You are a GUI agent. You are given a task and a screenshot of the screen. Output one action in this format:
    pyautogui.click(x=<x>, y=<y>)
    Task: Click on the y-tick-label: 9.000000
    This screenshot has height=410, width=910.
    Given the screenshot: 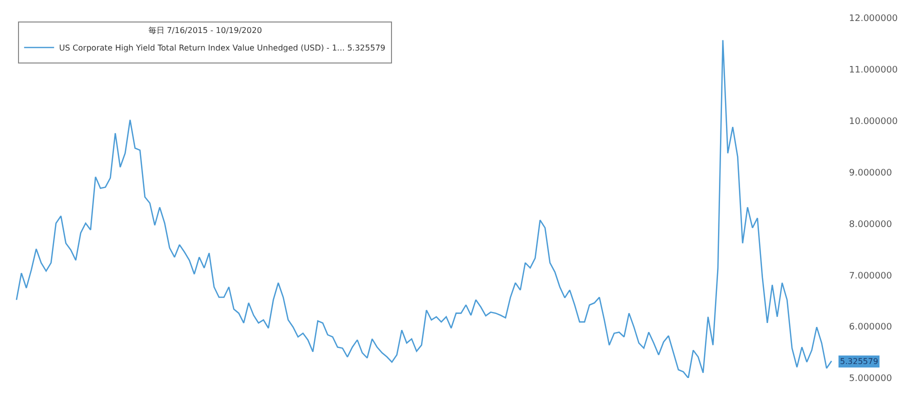 What is the action you would take?
    pyautogui.click(x=870, y=173)
    